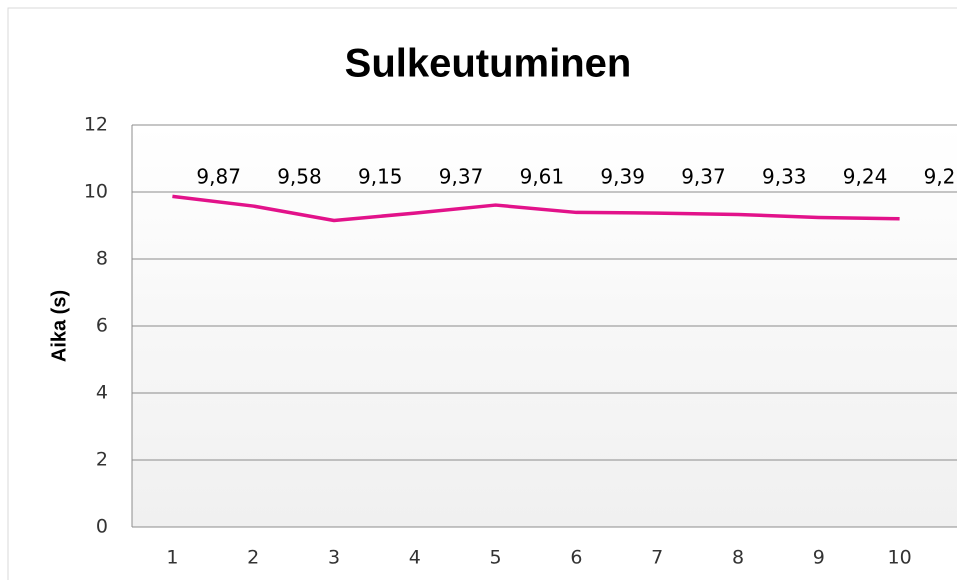  Describe the element at coordinates (253, 558) in the screenshot. I see `x-tick-label: 2` at that location.